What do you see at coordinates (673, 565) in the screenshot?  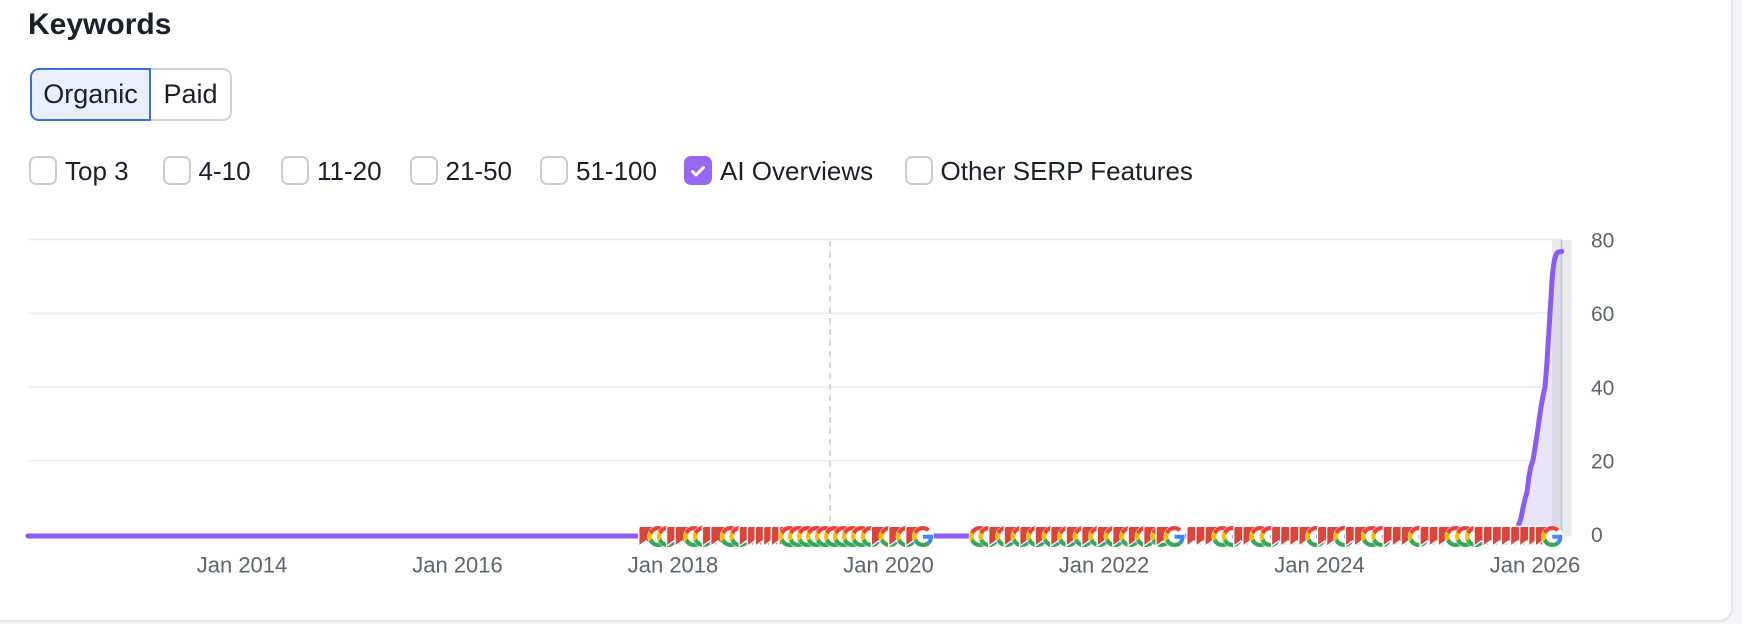 I see `svg-text: Jan 2018` at bounding box center [673, 565].